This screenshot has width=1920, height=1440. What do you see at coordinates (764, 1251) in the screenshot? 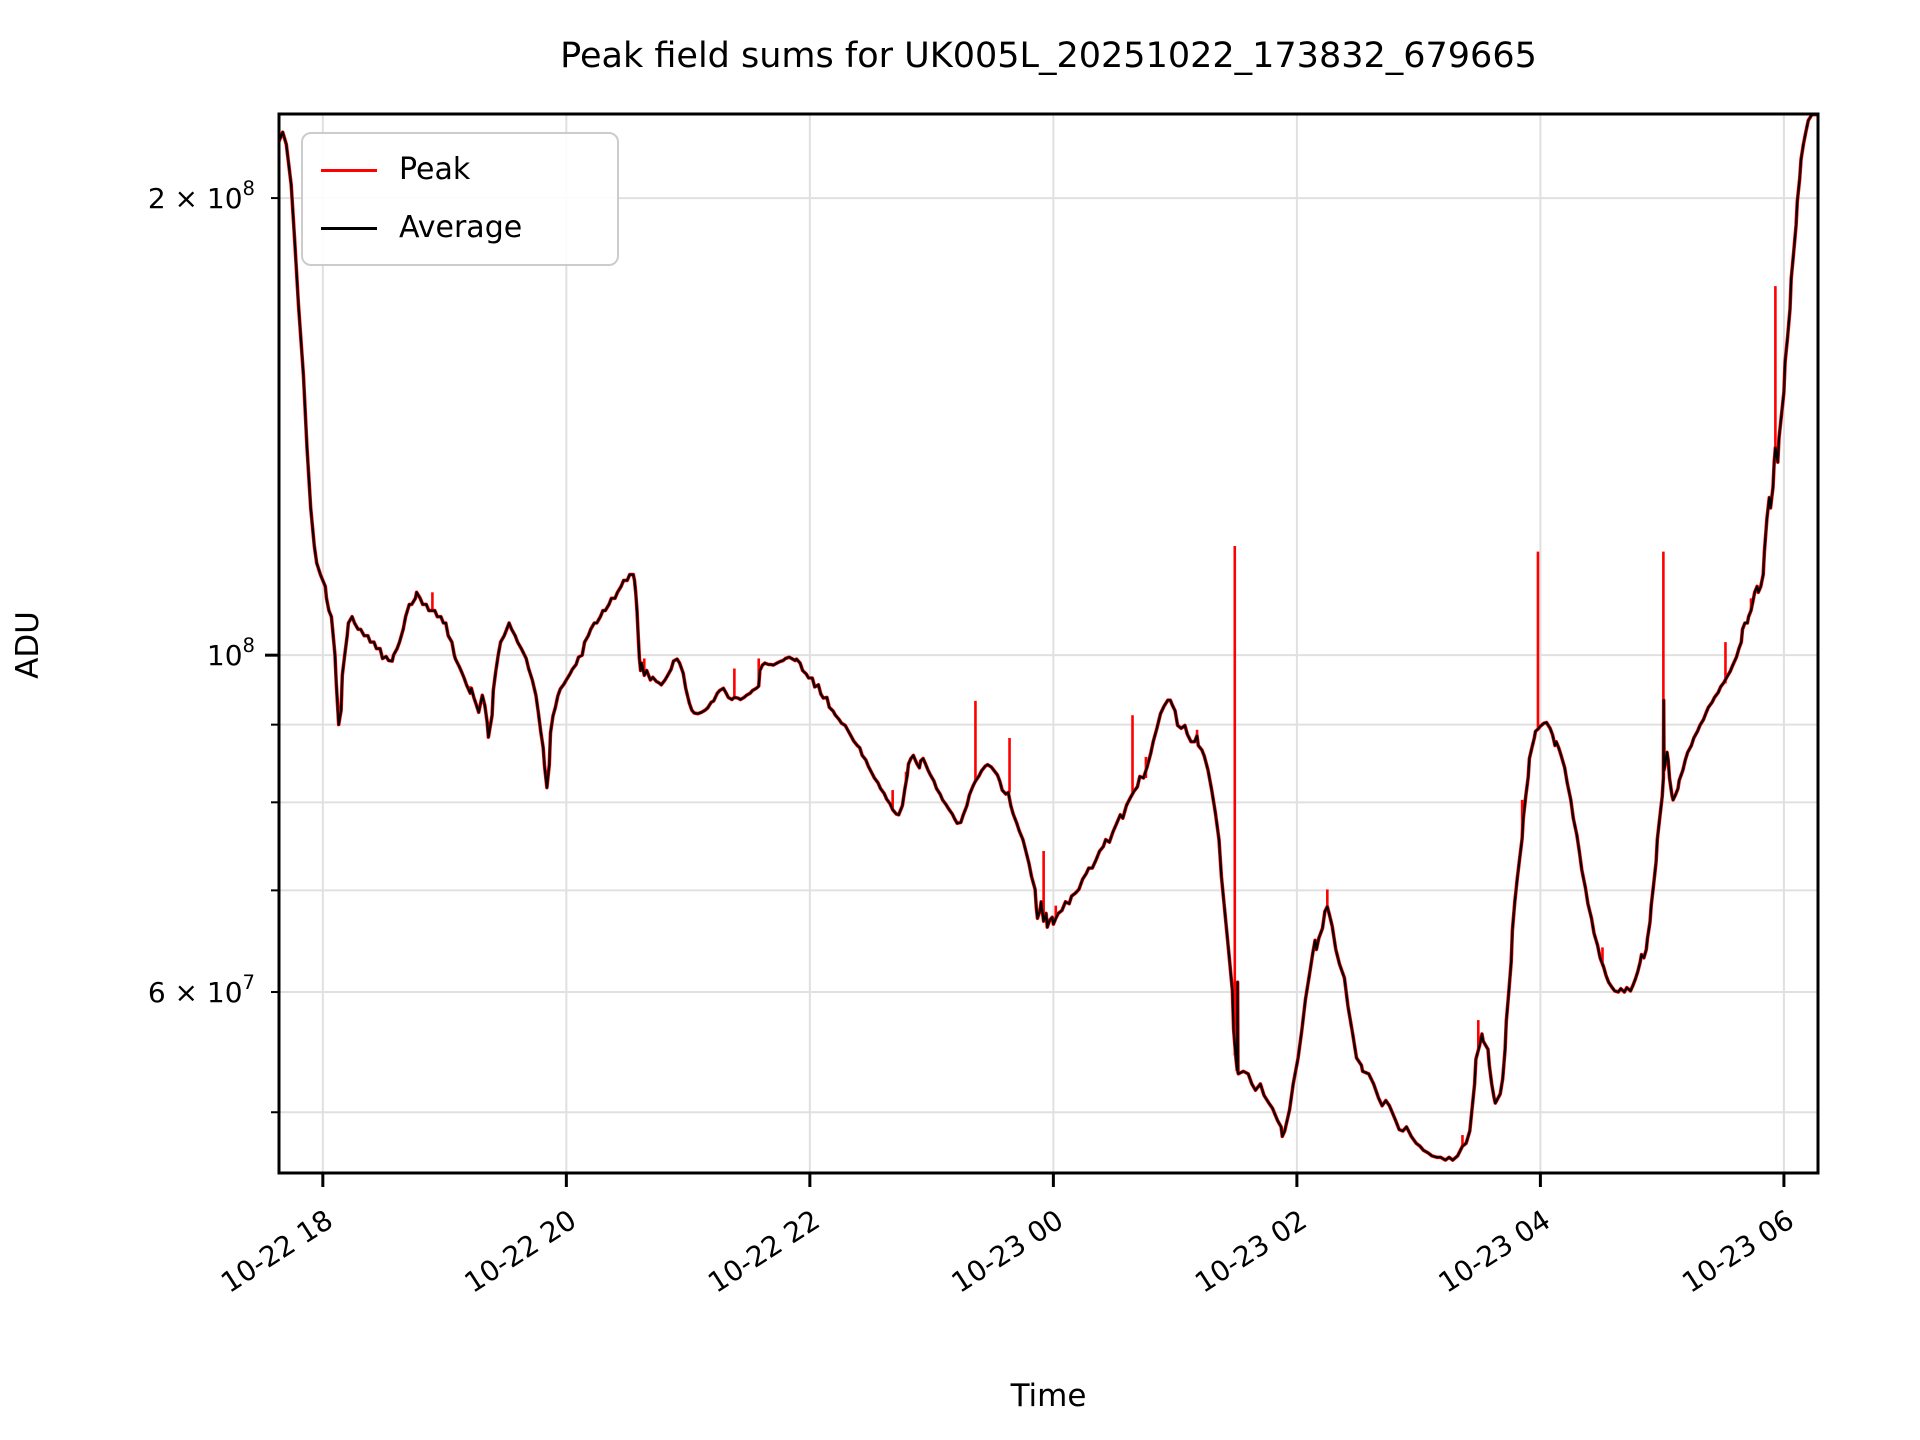
I see `x-tick-label: 10-22 22` at bounding box center [764, 1251].